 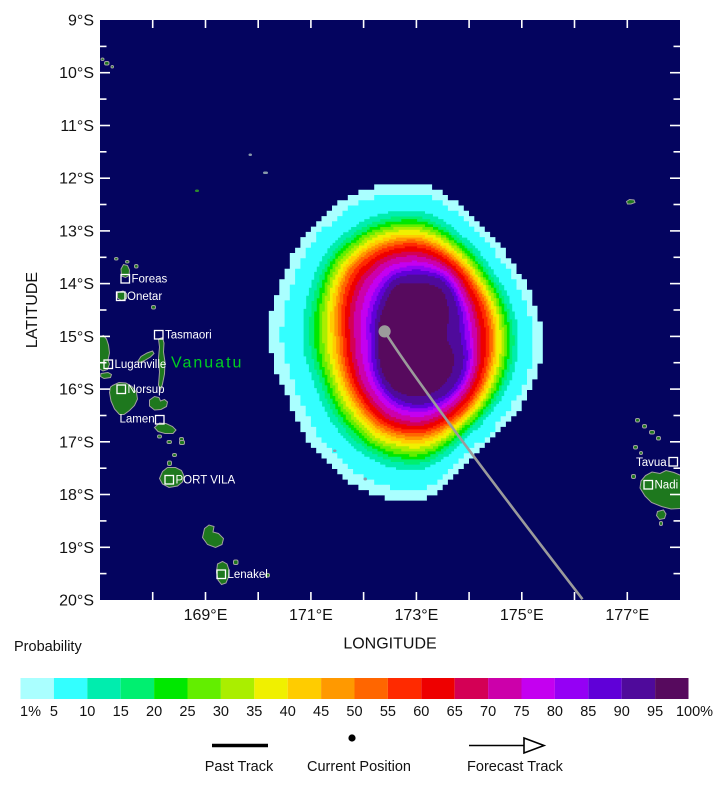 What do you see at coordinates (694, 712) in the screenshot?
I see `svg-text: 100%` at bounding box center [694, 712].